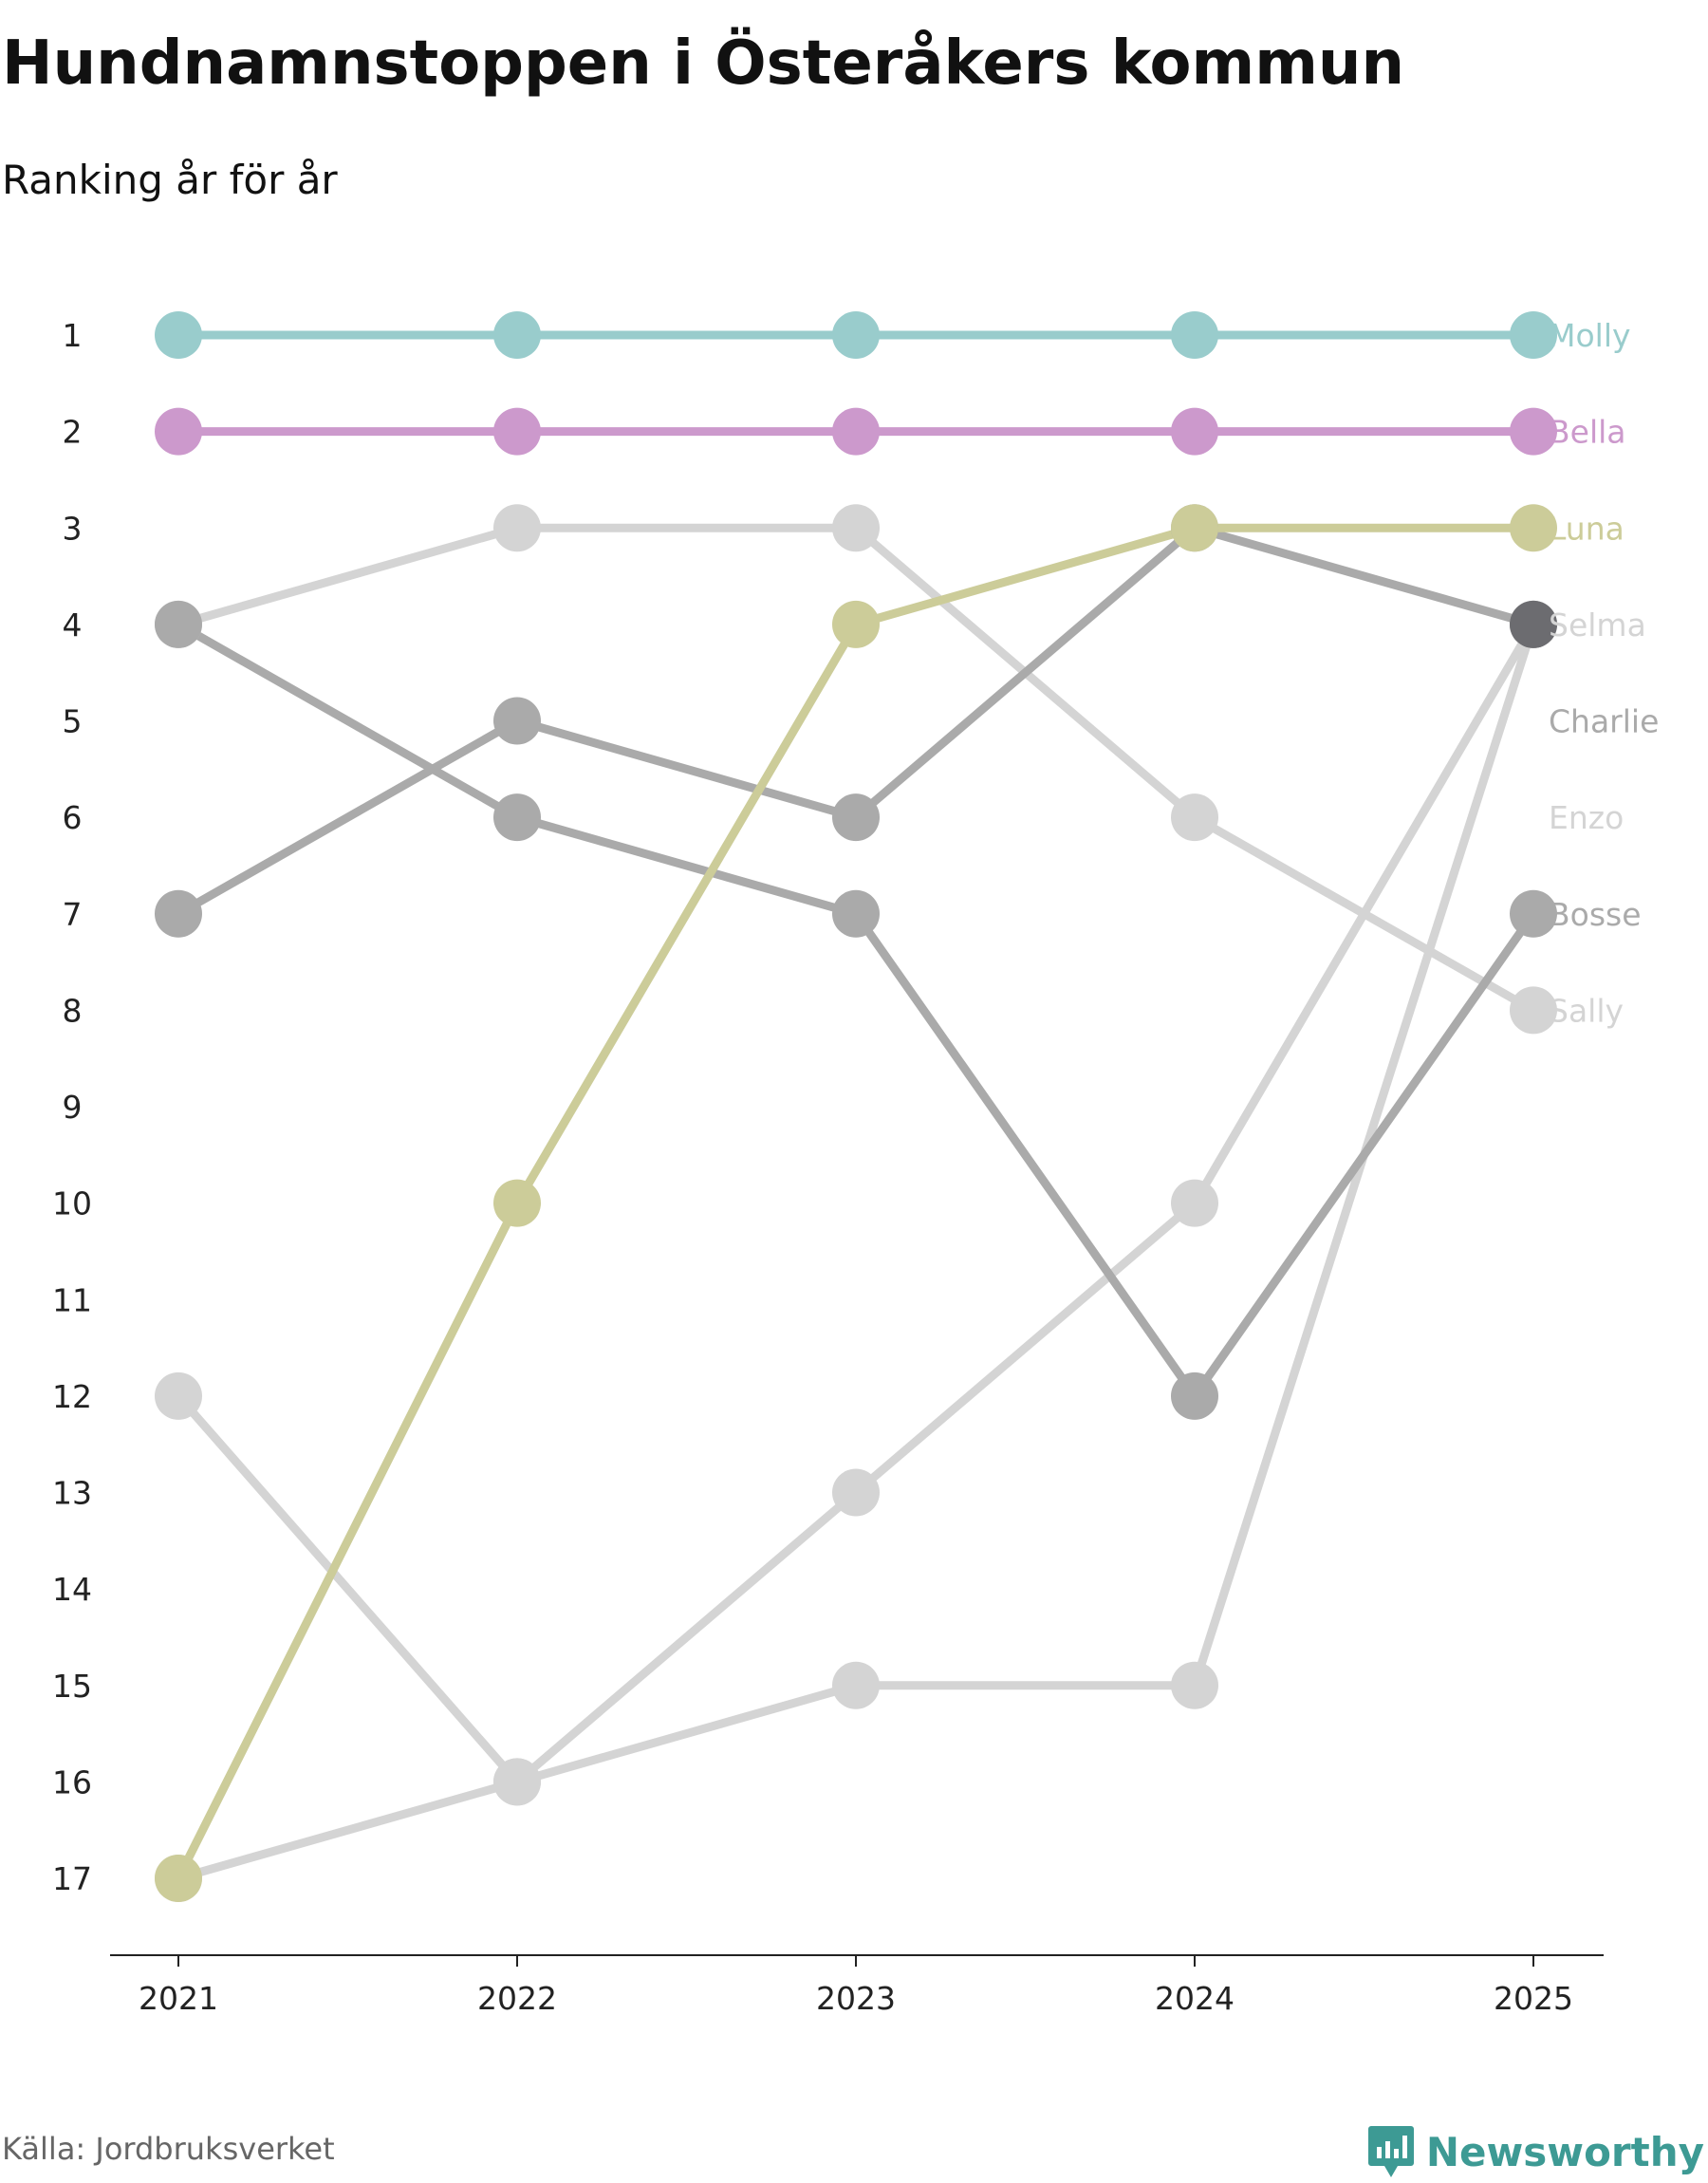 The height and width of the screenshot is (2183, 1708). I want to click on node-selma-2024, so click(1194, 1685).